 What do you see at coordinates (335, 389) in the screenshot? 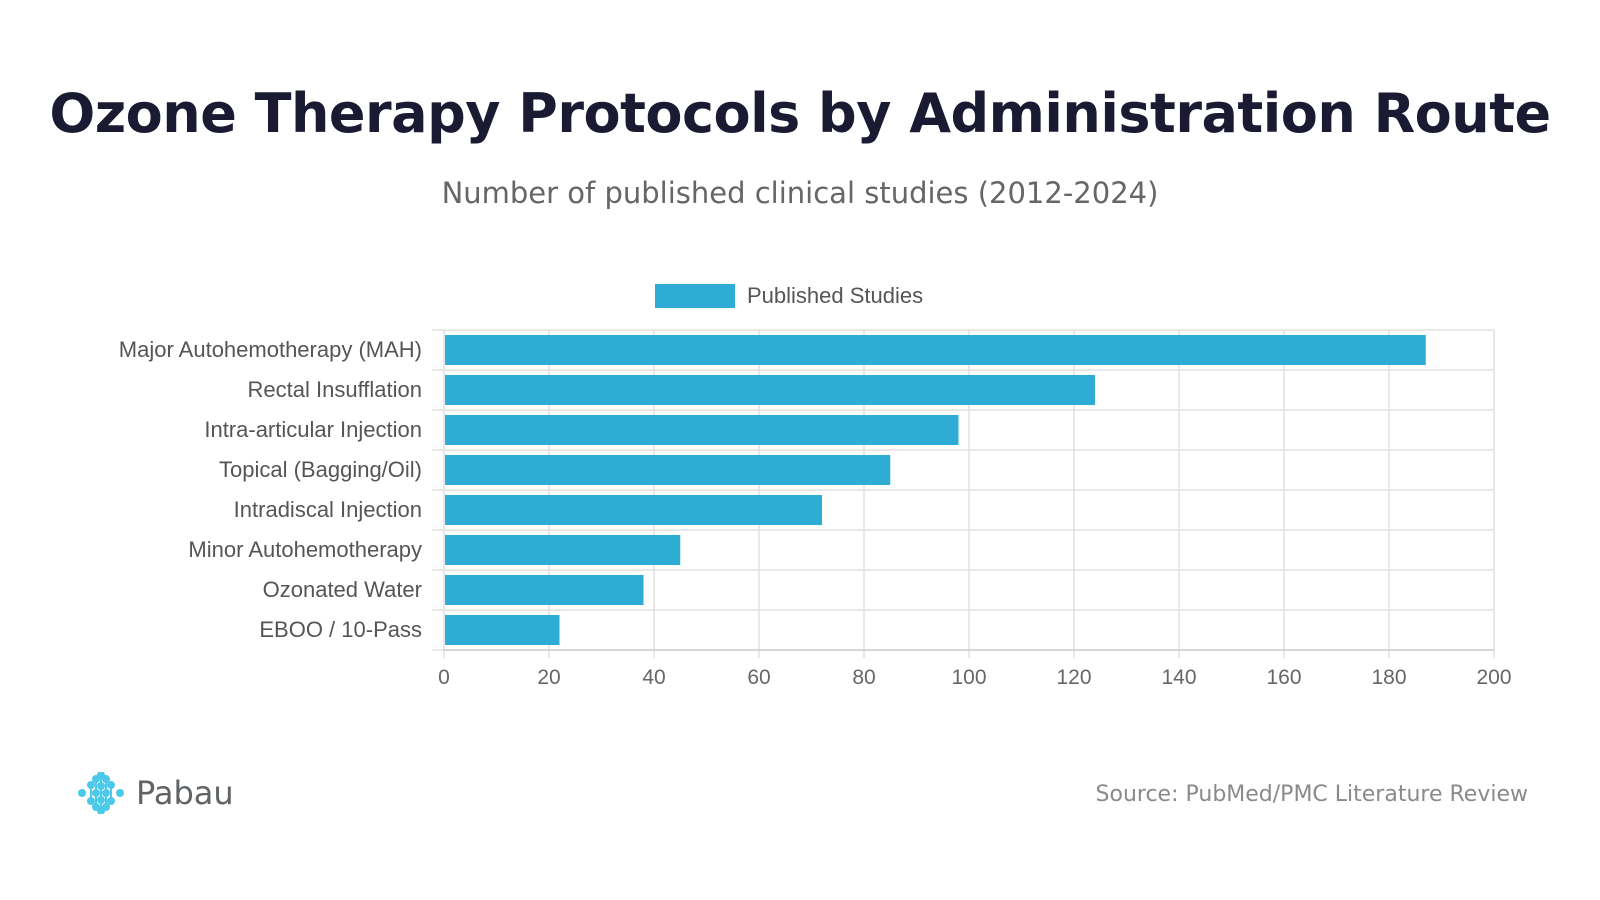
I see `y-tick-label: Rectal Insufflation` at bounding box center [335, 389].